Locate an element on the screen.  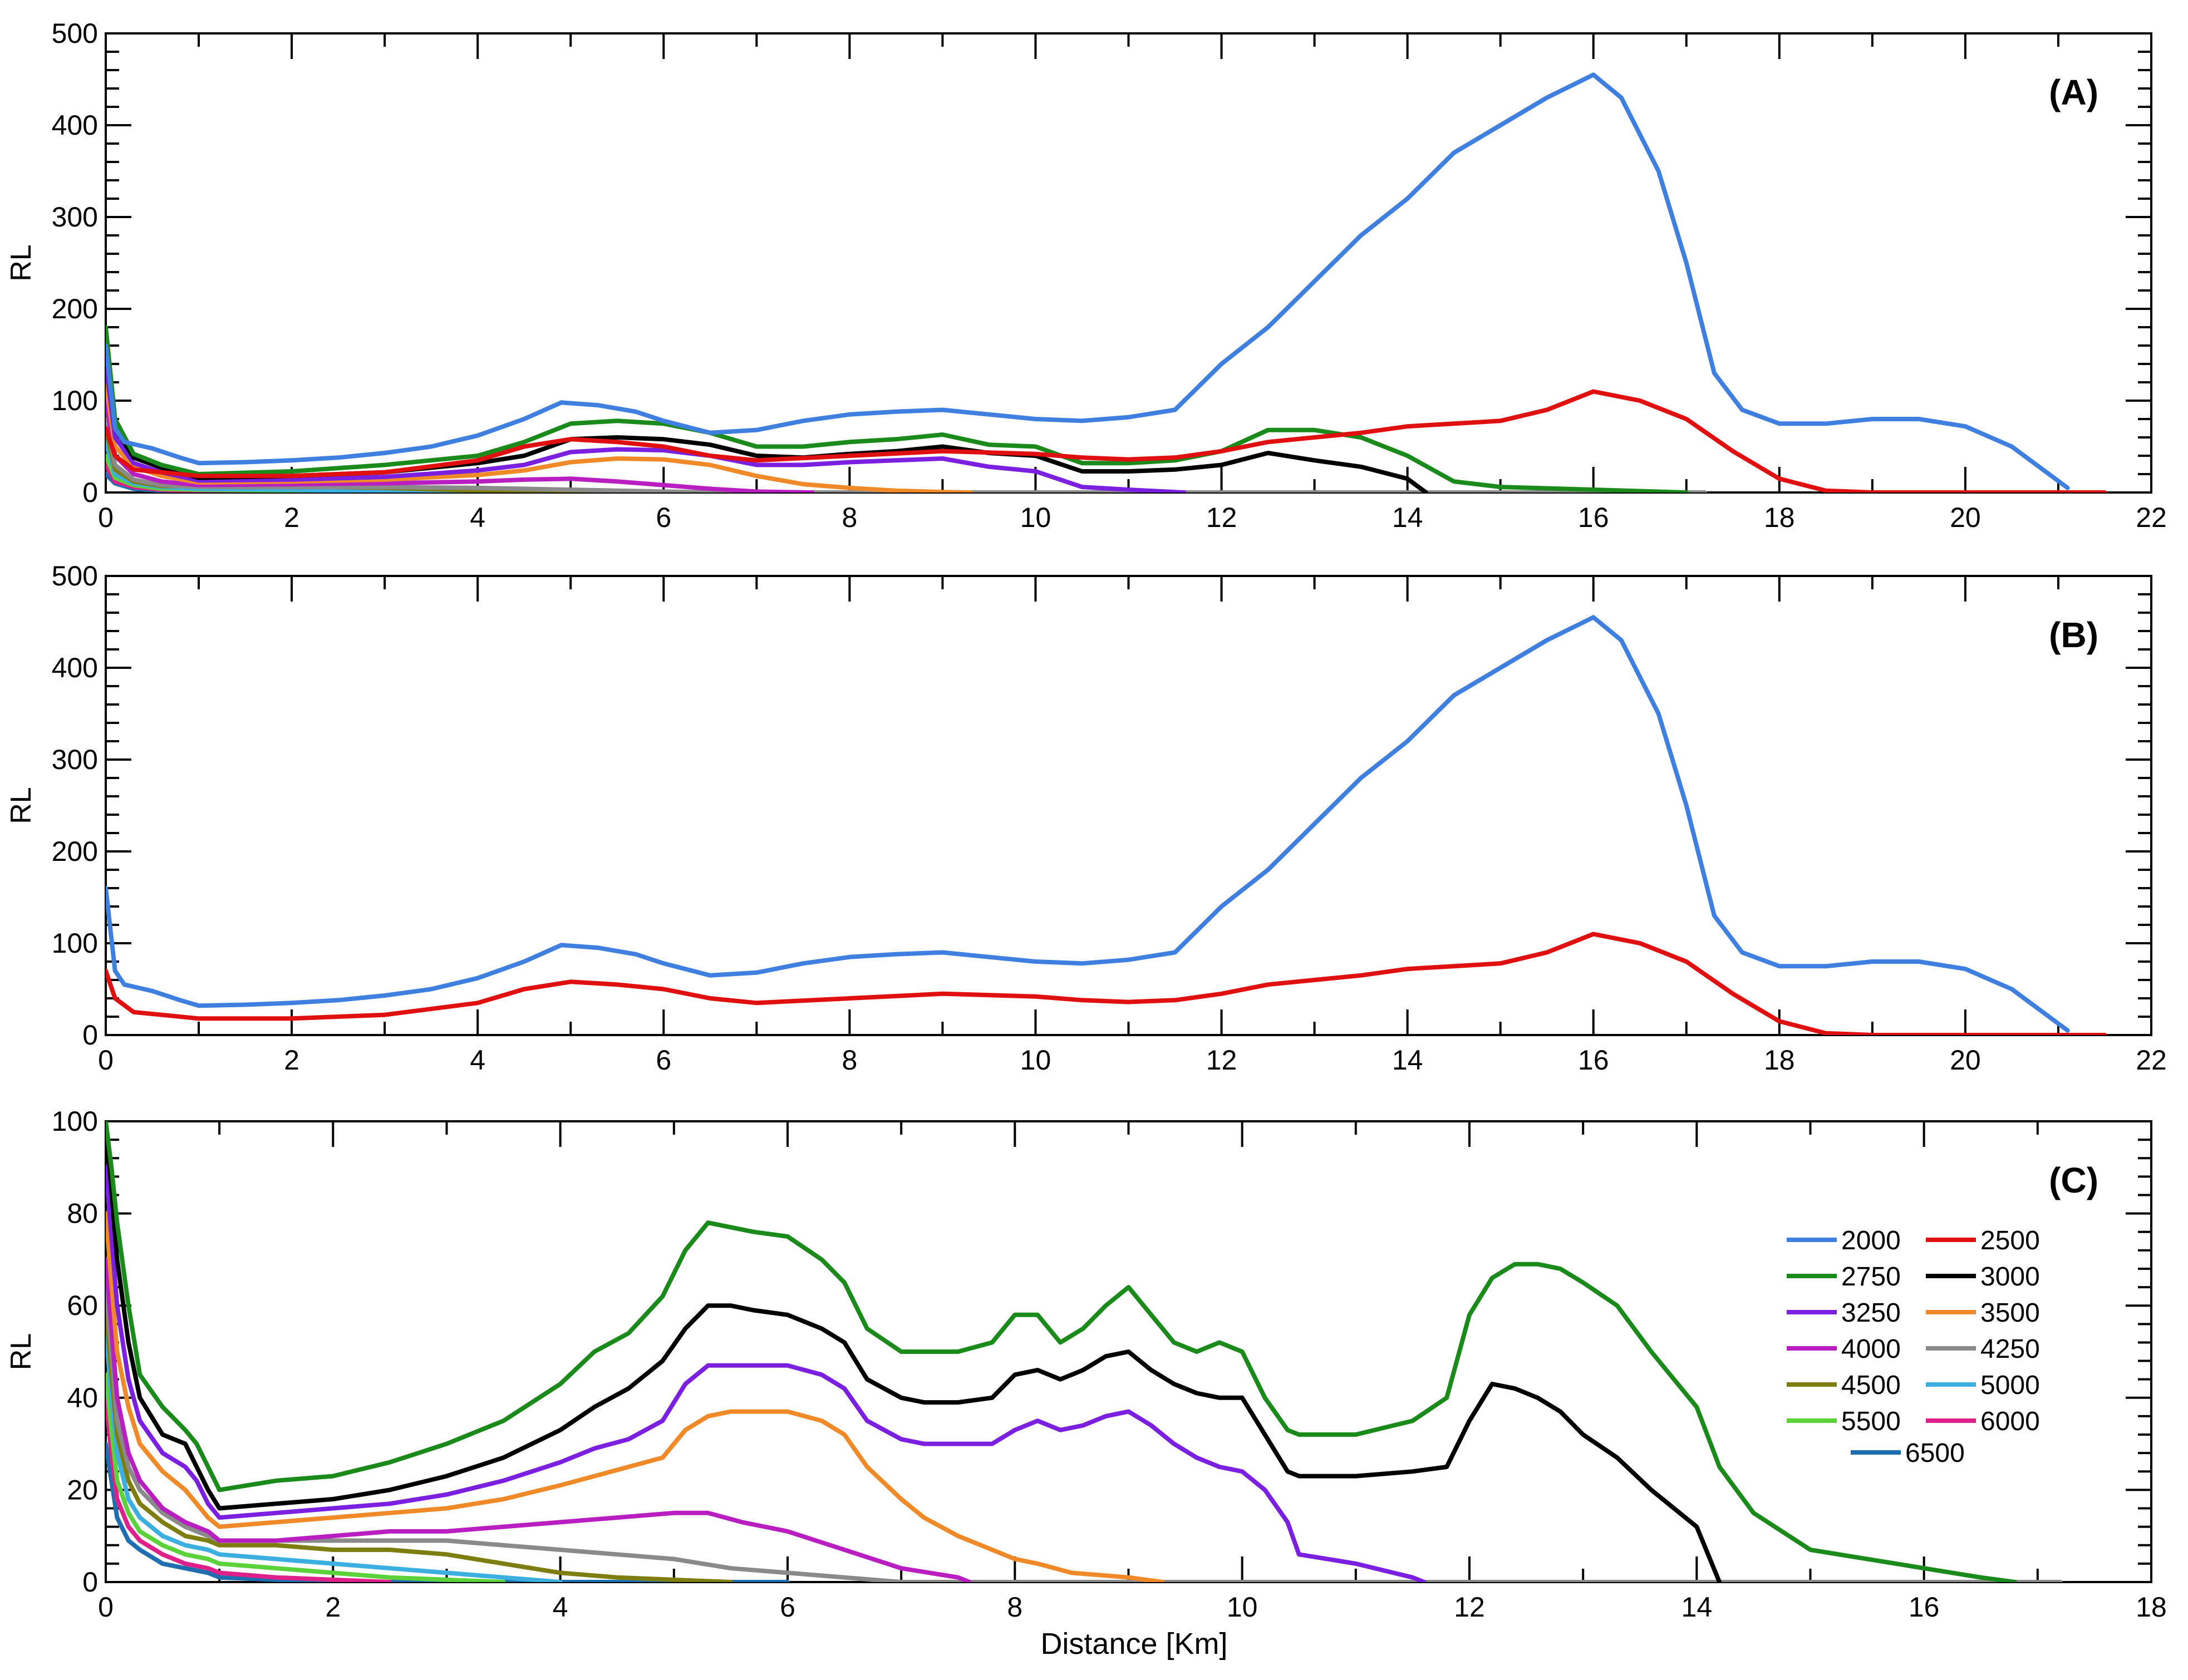
legend-label-3250: 3250 is located at coordinates (1871, 1313).